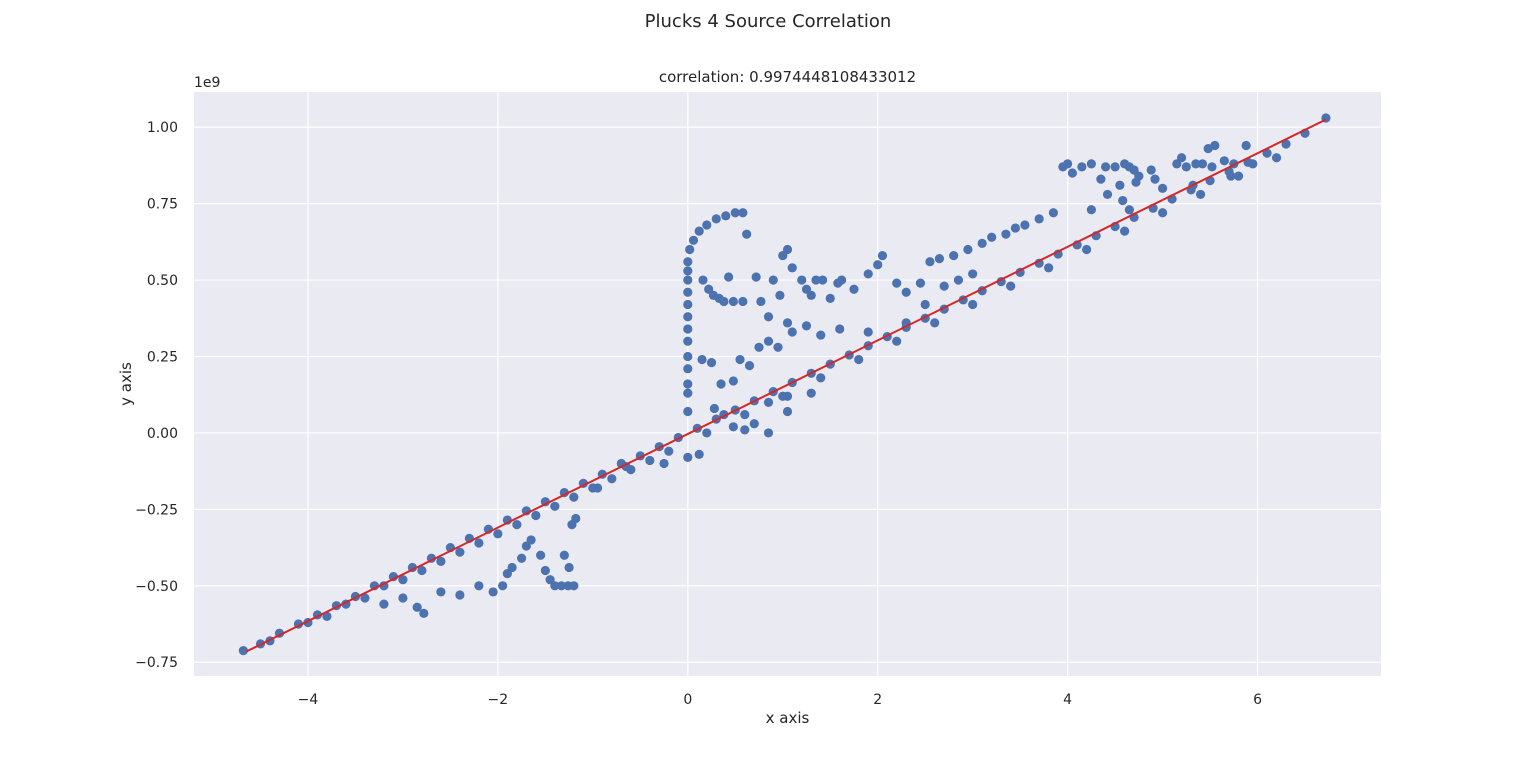  What do you see at coordinates (126, 384) in the screenshot?
I see `y-axis-label: y axis` at bounding box center [126, 384].